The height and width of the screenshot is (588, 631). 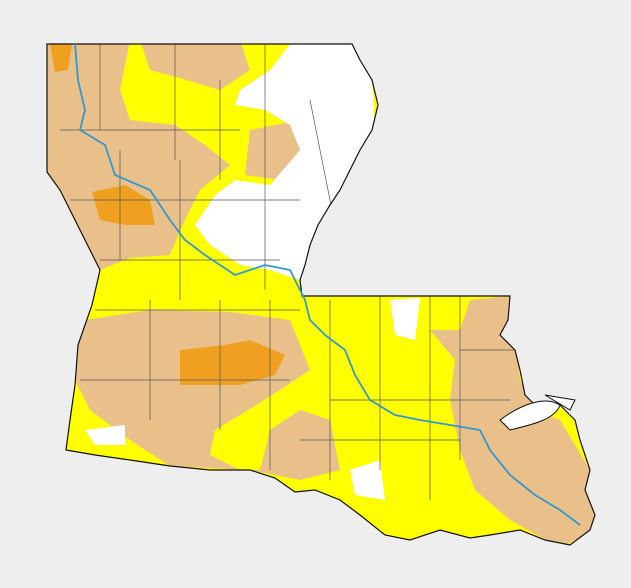 I want to click on area-d2-corner, so click(x=61, y=58).